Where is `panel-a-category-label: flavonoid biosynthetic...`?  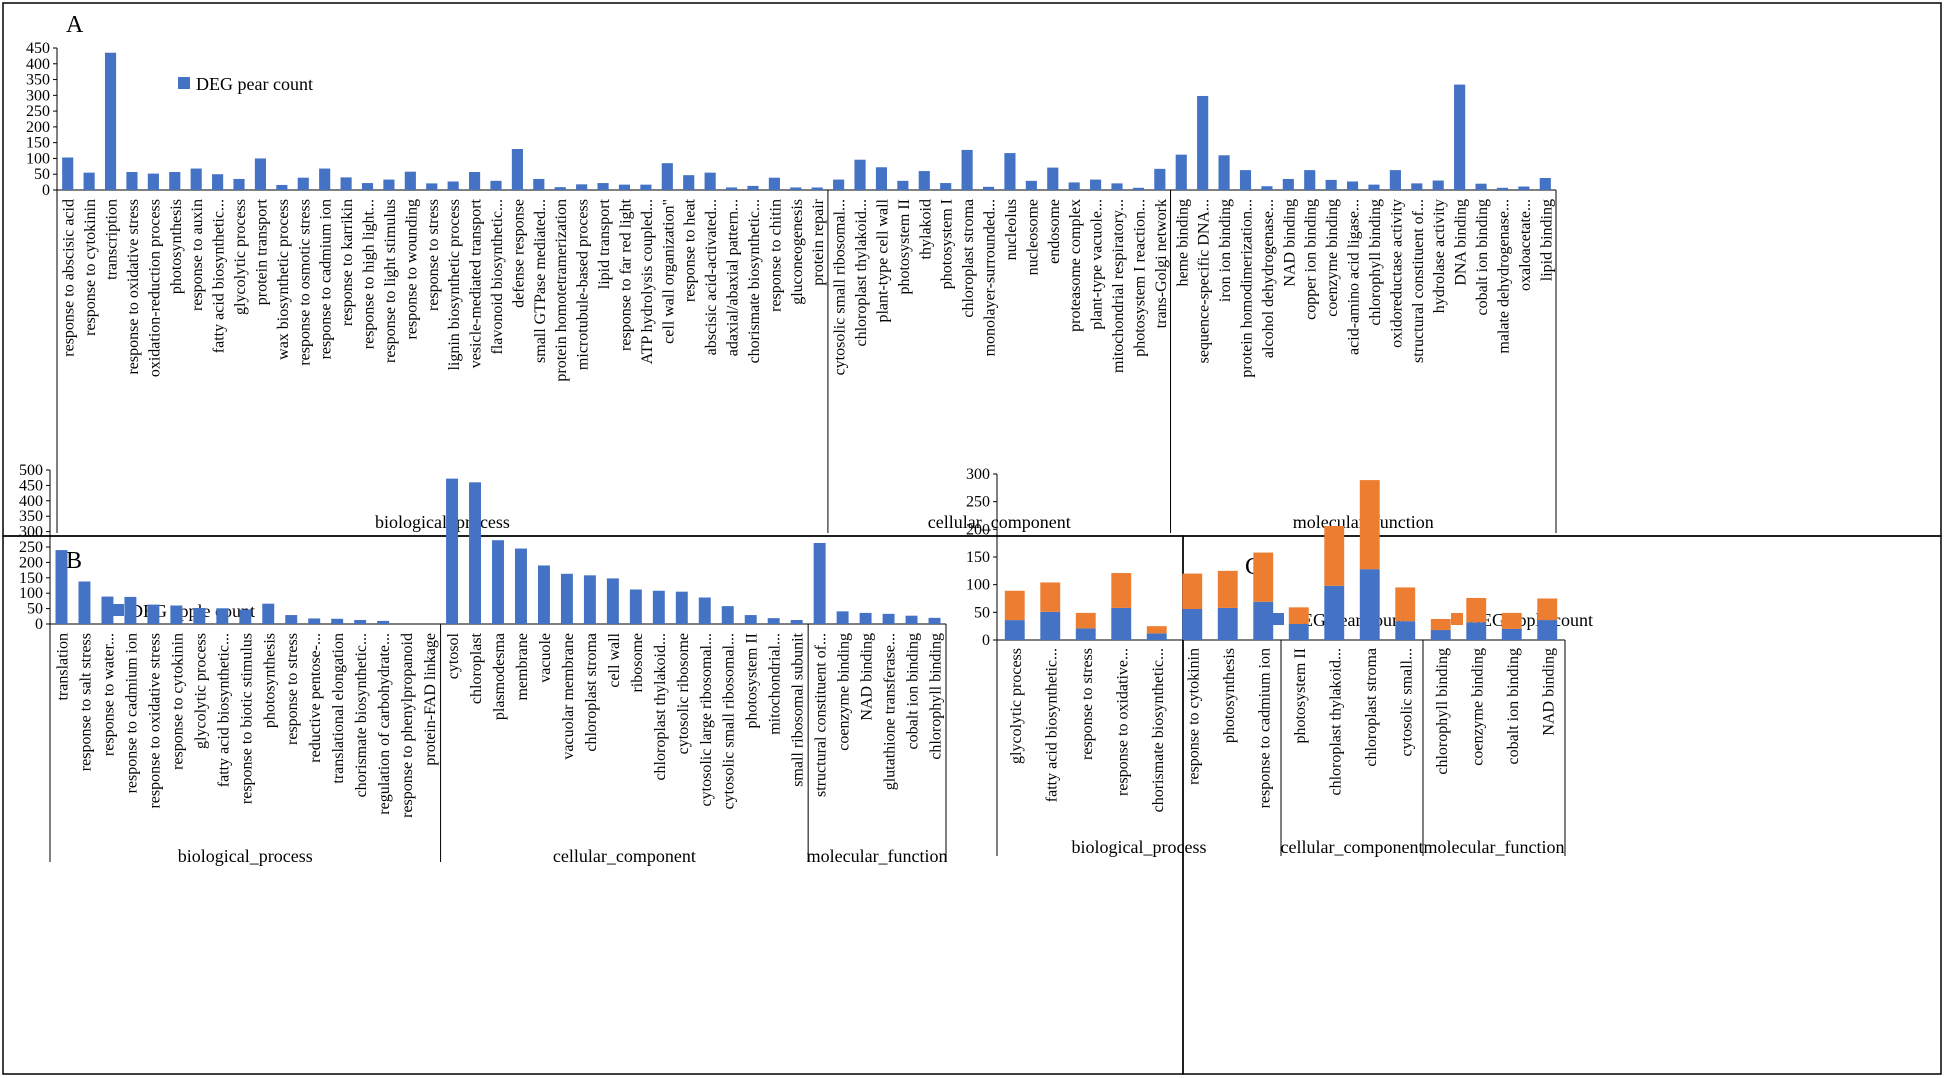 panel-a-category-label: flavonoid biosynthetic... is located at coordinates (497, 277).